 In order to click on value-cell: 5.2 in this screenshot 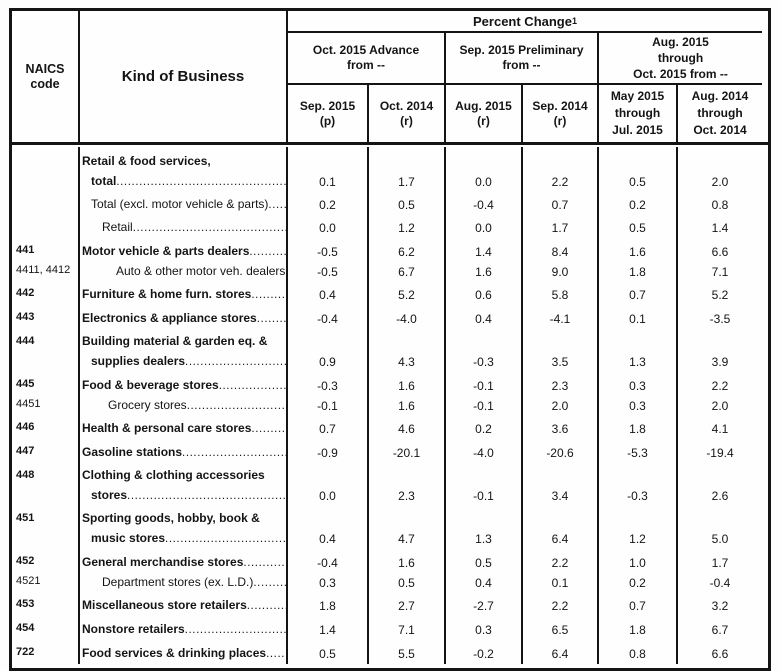, I will do `click(720, 293)`.